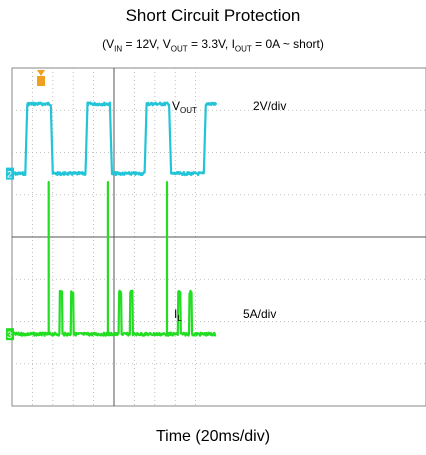  Describe the element at coordinates (179, 318) in the screenshot. I see `il-label-sub: L` at that location.